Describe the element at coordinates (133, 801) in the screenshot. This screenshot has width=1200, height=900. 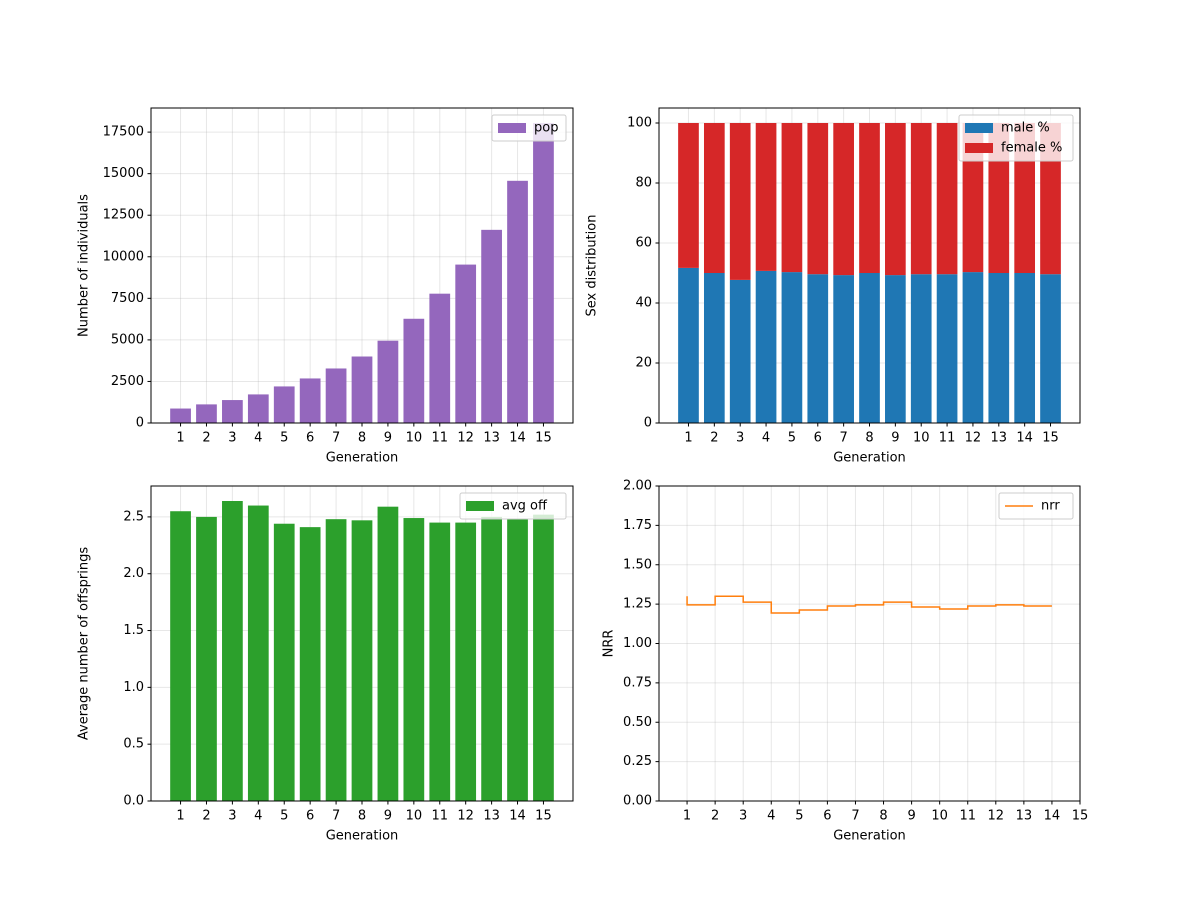
I see `y-tick-label: 0.0` at that location.